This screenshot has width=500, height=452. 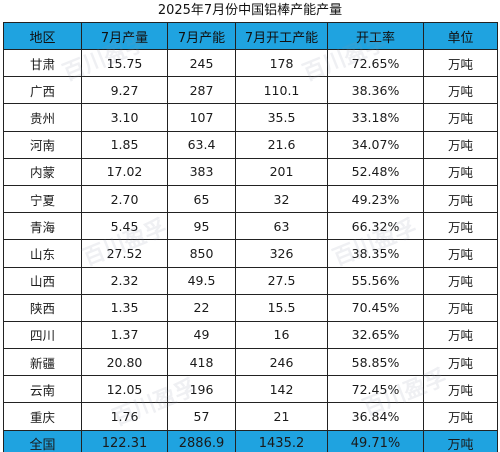 I want to click on cell-operating-capacity: 326, so click(x=281, y=253).